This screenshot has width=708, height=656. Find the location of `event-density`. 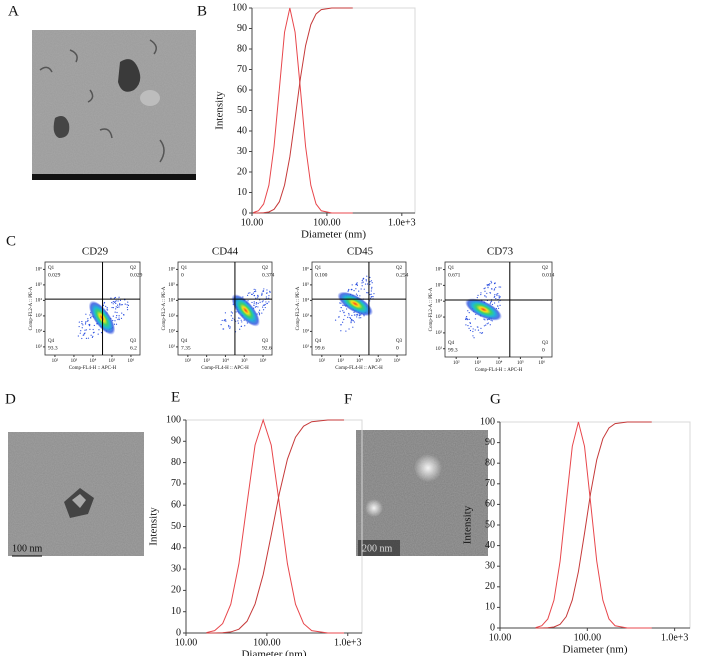

event-density is located at coordinates (245, 310).